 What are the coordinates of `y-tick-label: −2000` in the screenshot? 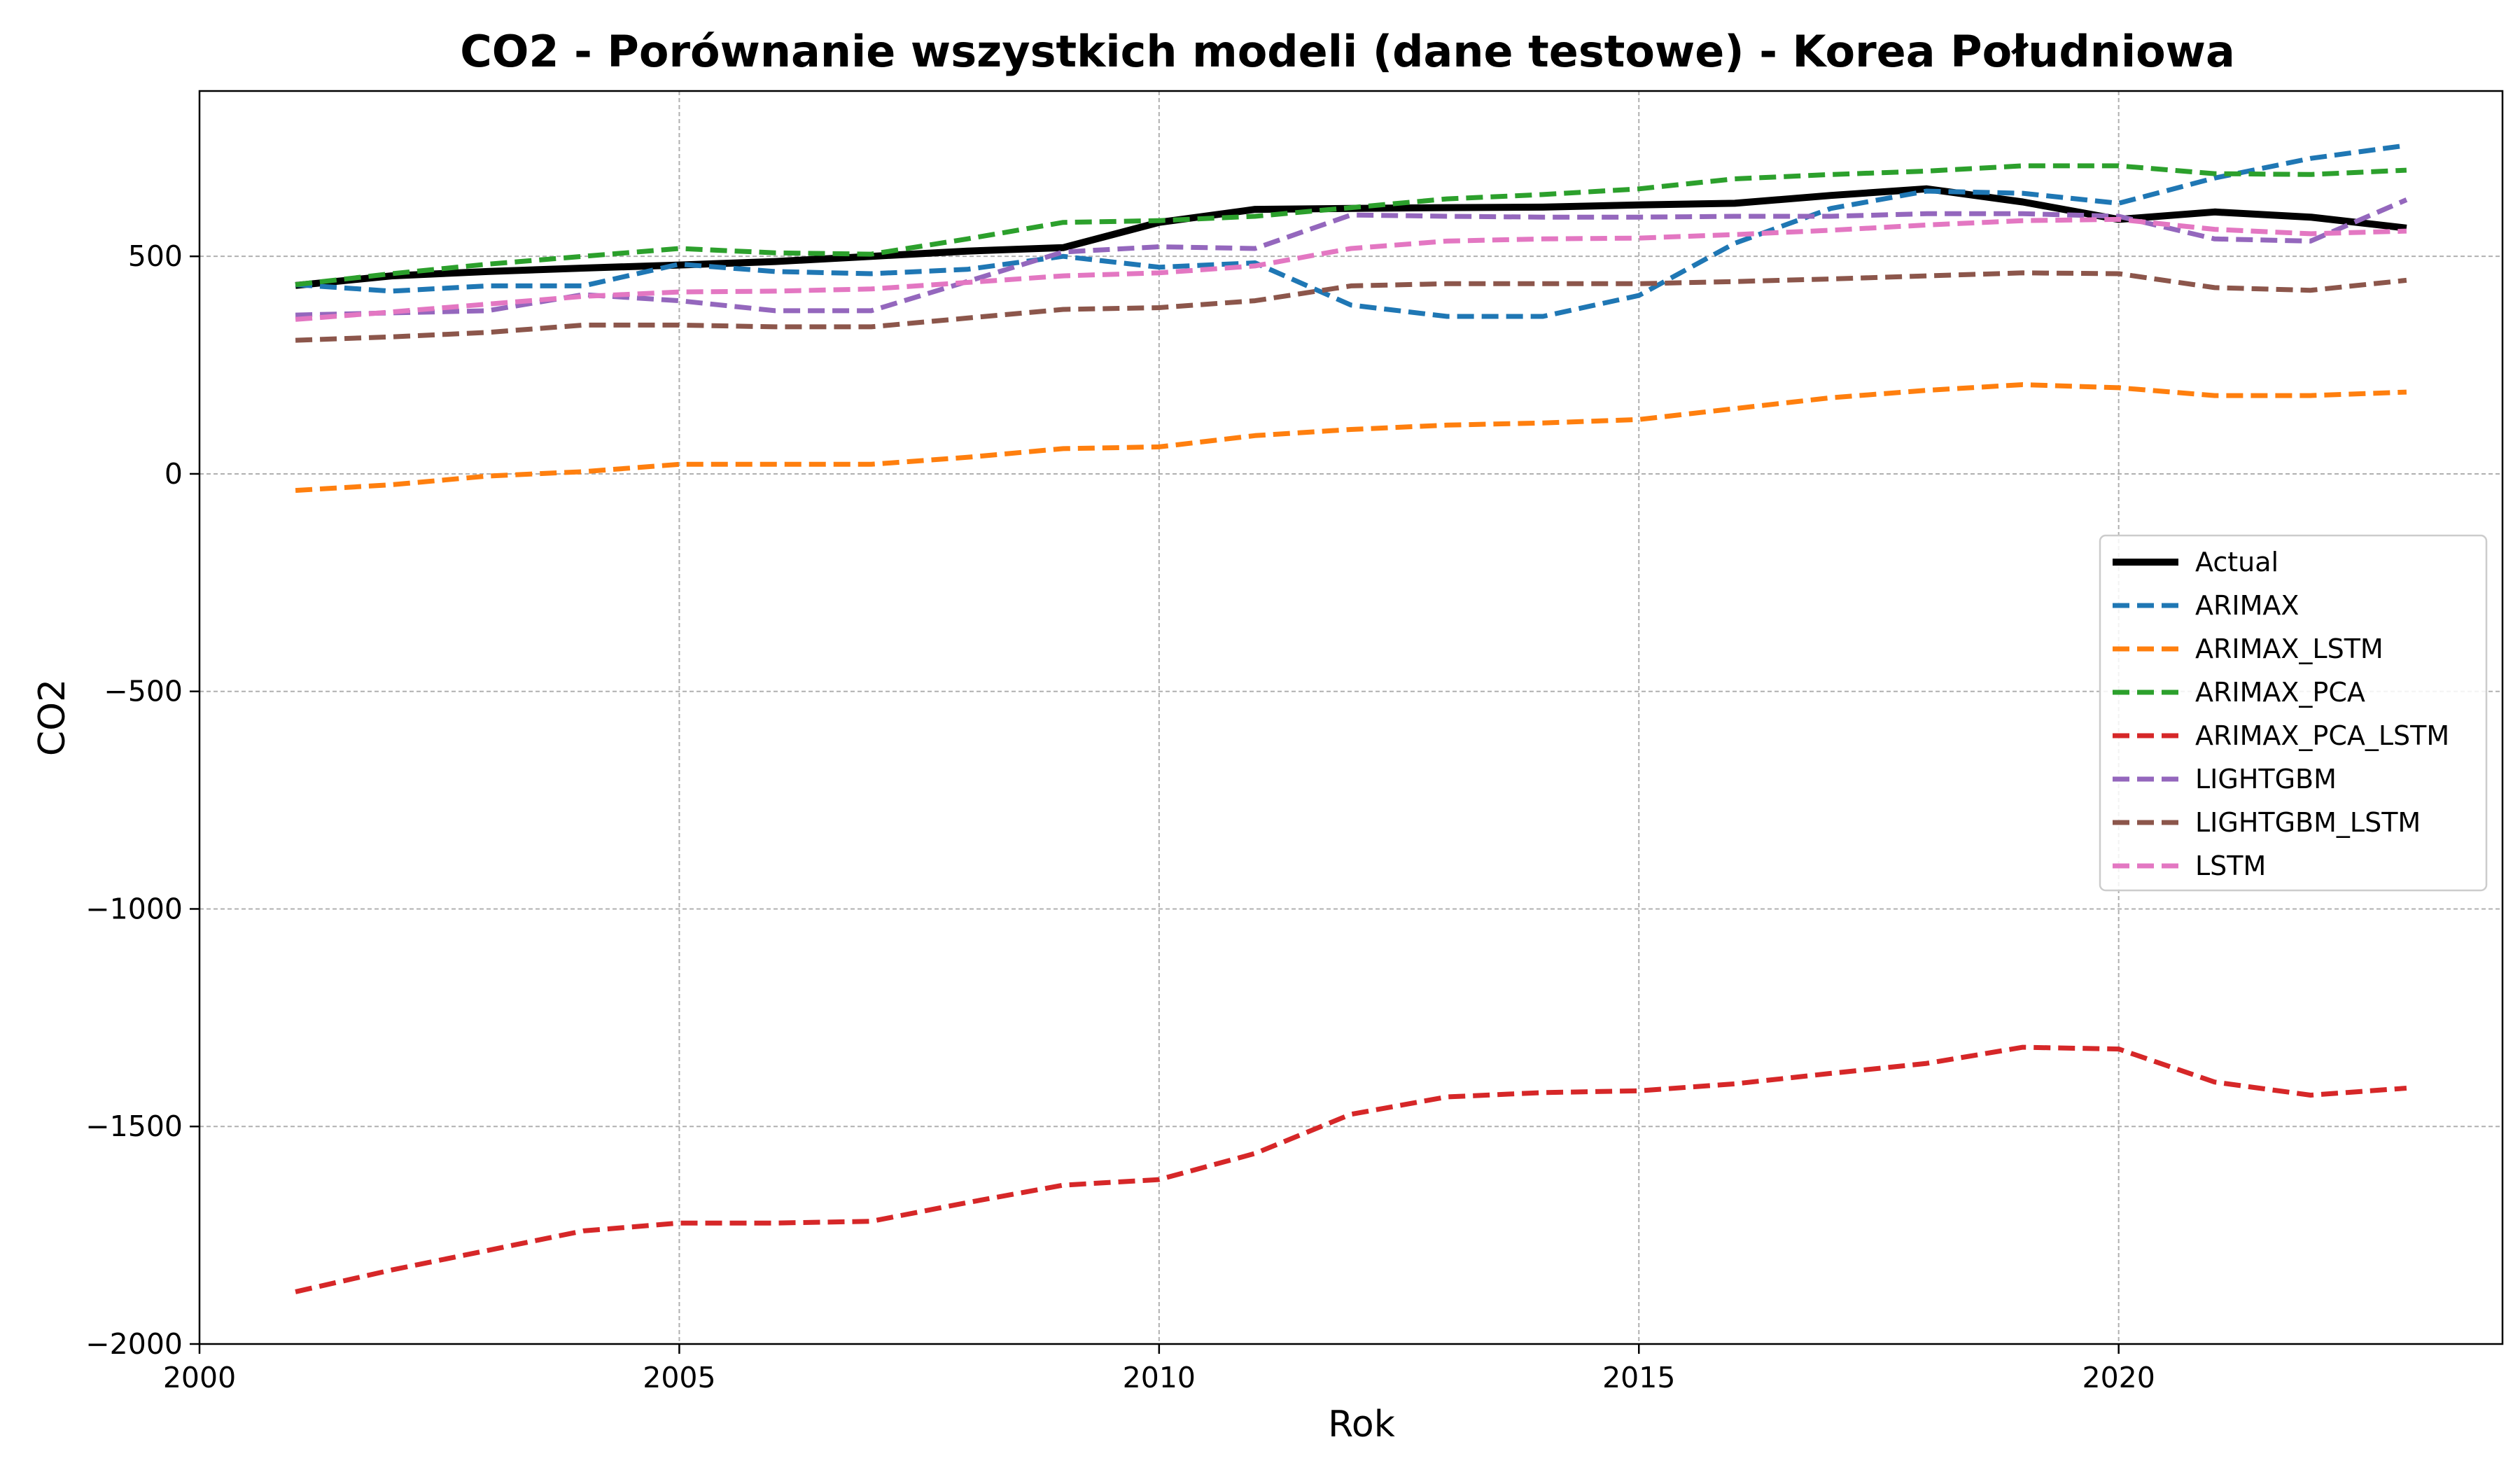 It's located at (134, 1344).